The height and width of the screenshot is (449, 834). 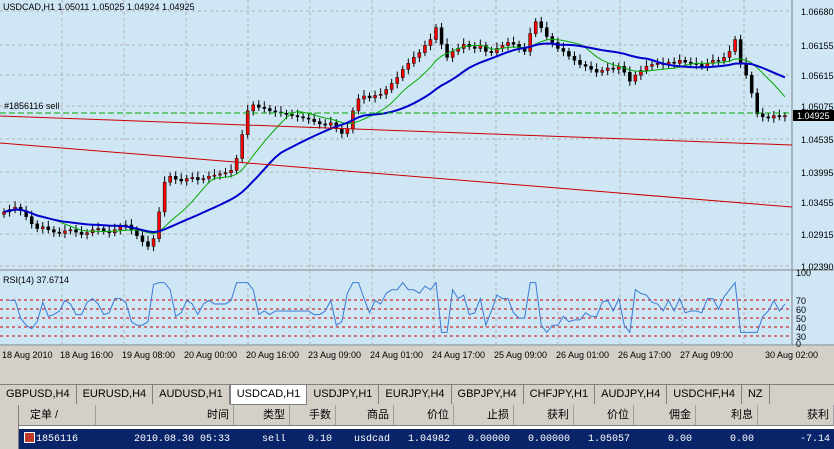 What do you see at coordinates (191, 394) in the screenshot?
I see `chart-tab: AUDUSD,H1` at bounding box center [191, 394].